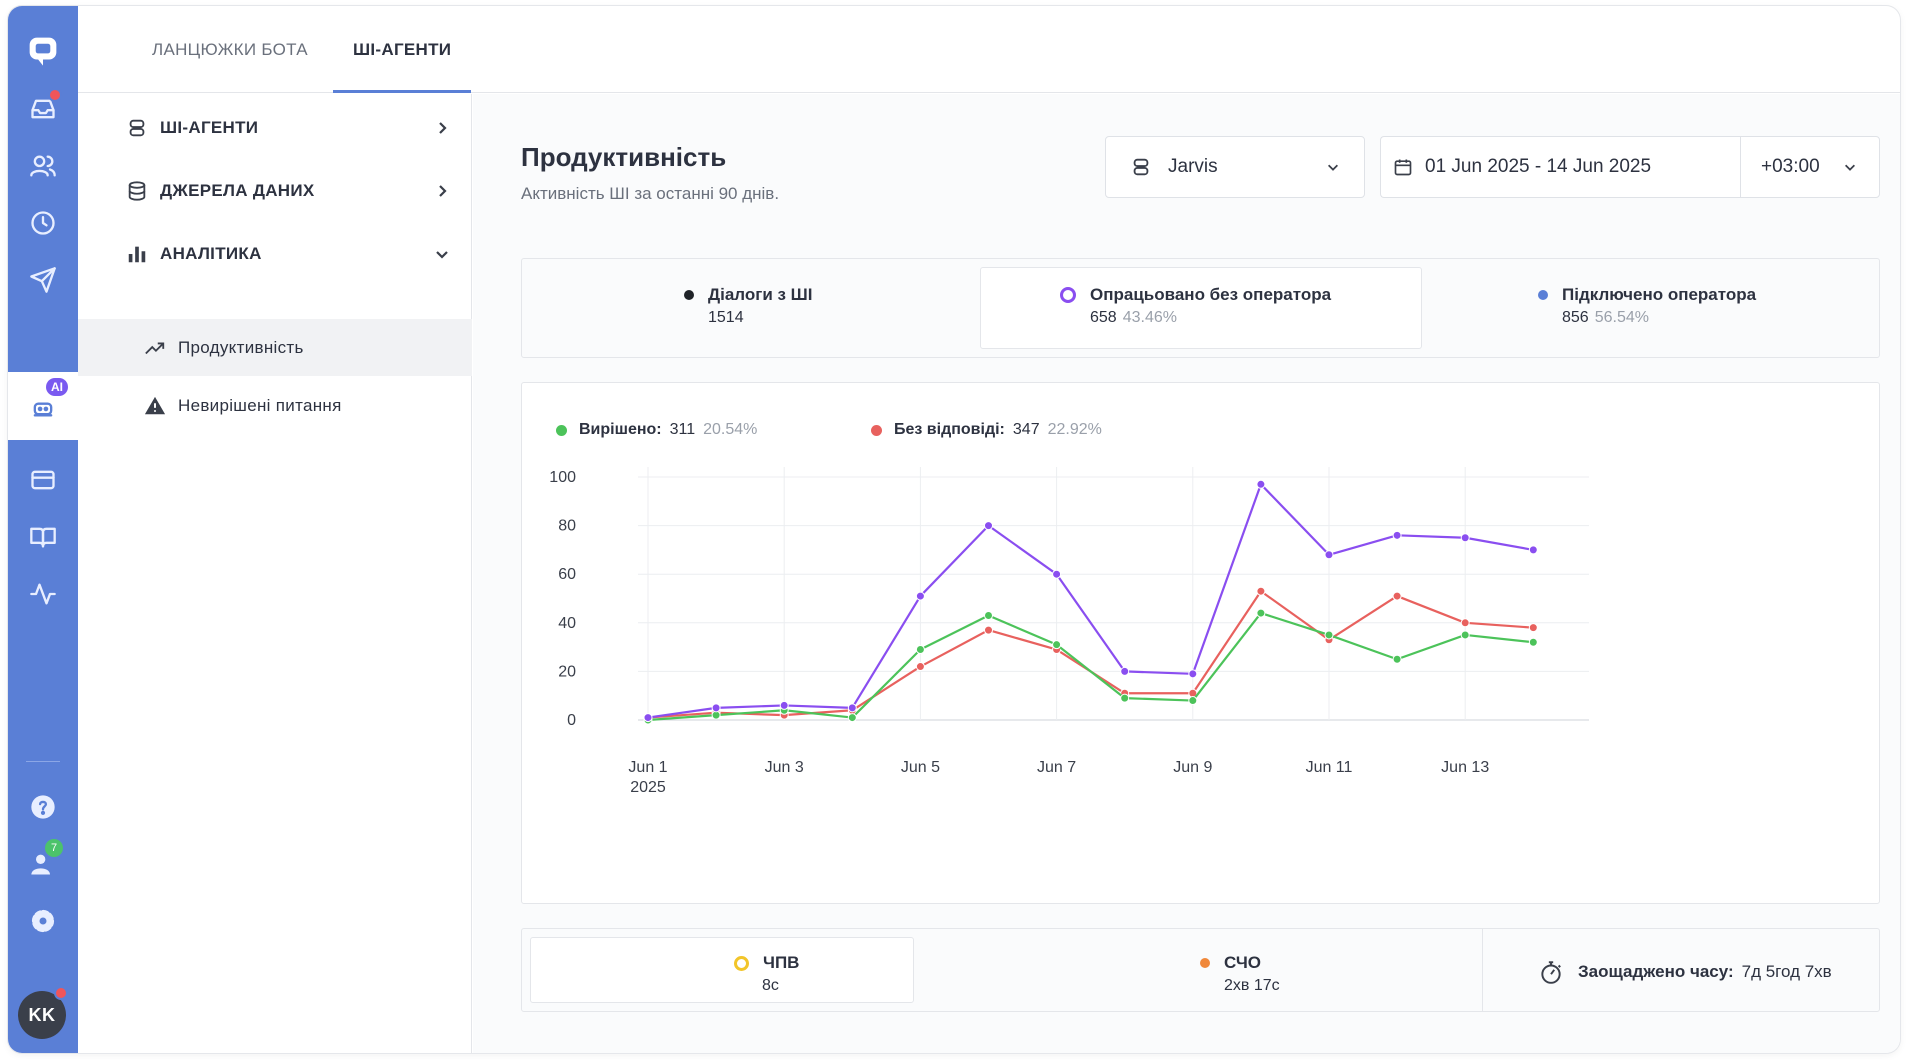  What do you see at coordinates (748, 306) in the screenshot?
I see `stat-dialogs: Діалоги з ШІ 1514` at bounding box center [748, 306].